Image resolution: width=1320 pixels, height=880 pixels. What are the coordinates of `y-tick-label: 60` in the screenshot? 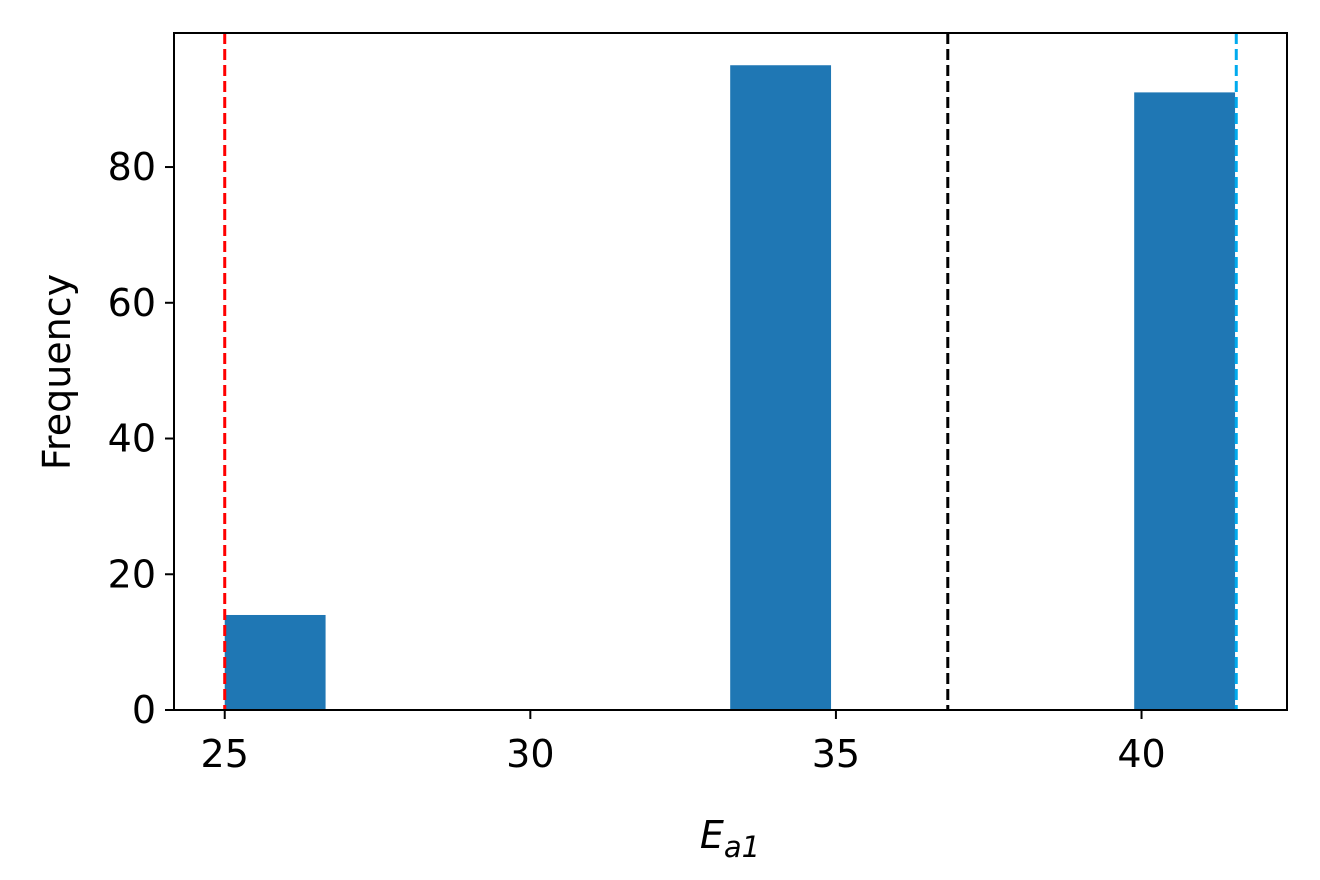 It's located at (132, 303).